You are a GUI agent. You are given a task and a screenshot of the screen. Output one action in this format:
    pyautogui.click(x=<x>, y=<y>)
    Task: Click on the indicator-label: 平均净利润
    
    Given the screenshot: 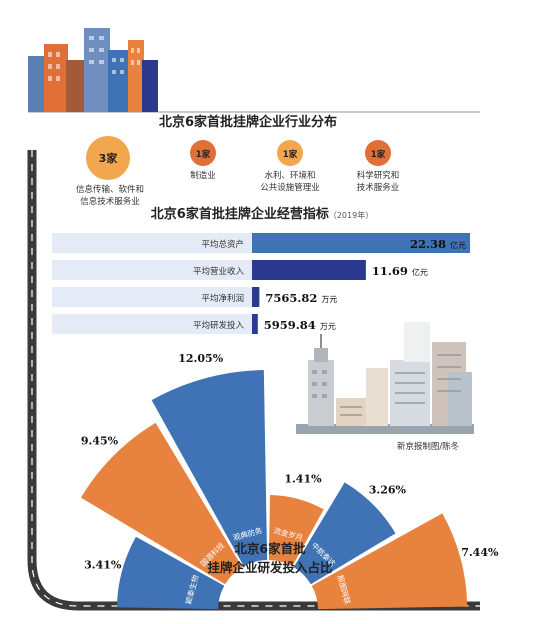 What is the action you would take?
    pyautogui.click(x=222, y=298)
    